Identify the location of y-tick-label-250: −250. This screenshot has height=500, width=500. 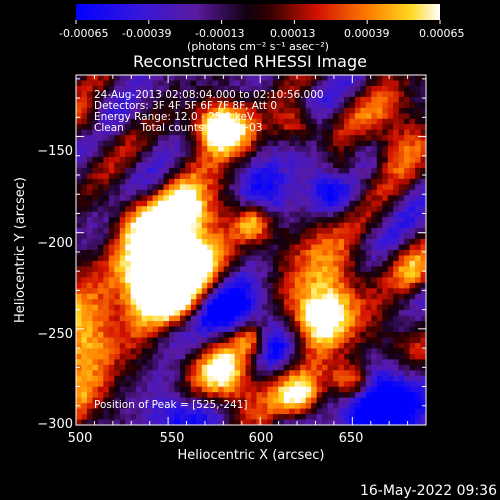
(55, 334).